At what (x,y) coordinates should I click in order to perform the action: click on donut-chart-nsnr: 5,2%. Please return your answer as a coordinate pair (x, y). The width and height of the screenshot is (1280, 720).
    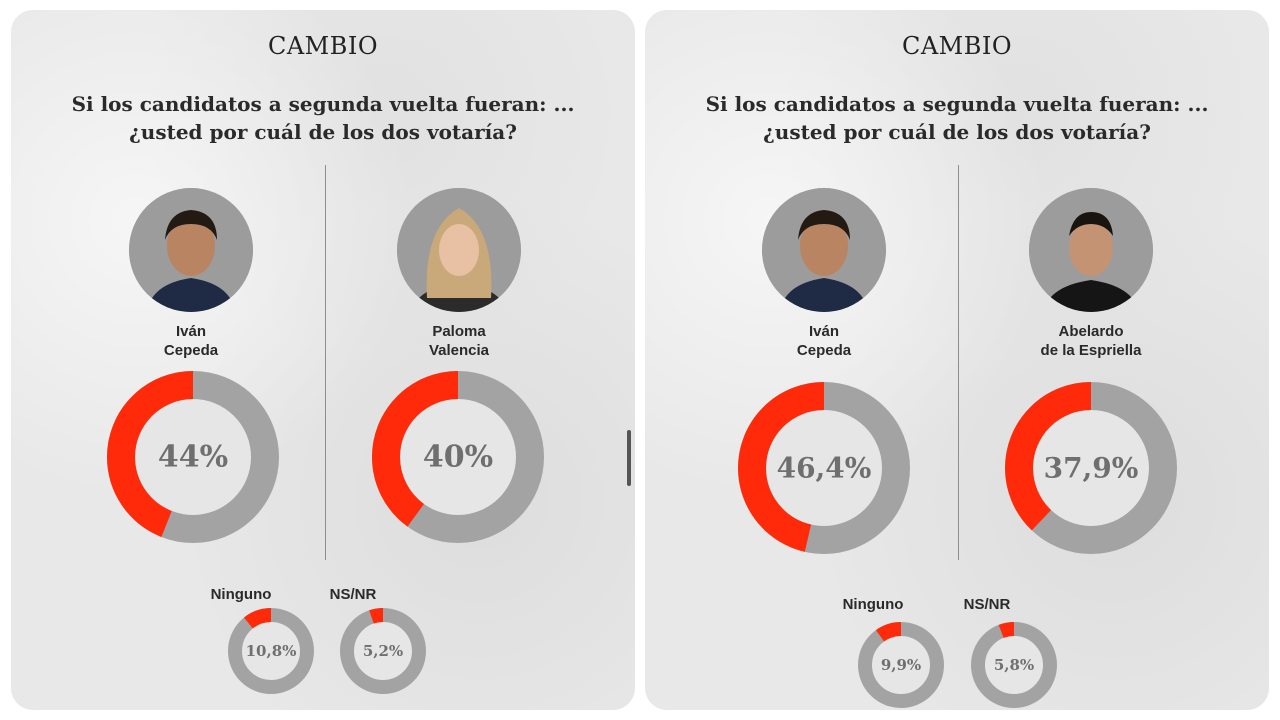
    Looking at the image, I should click on (383, 651).